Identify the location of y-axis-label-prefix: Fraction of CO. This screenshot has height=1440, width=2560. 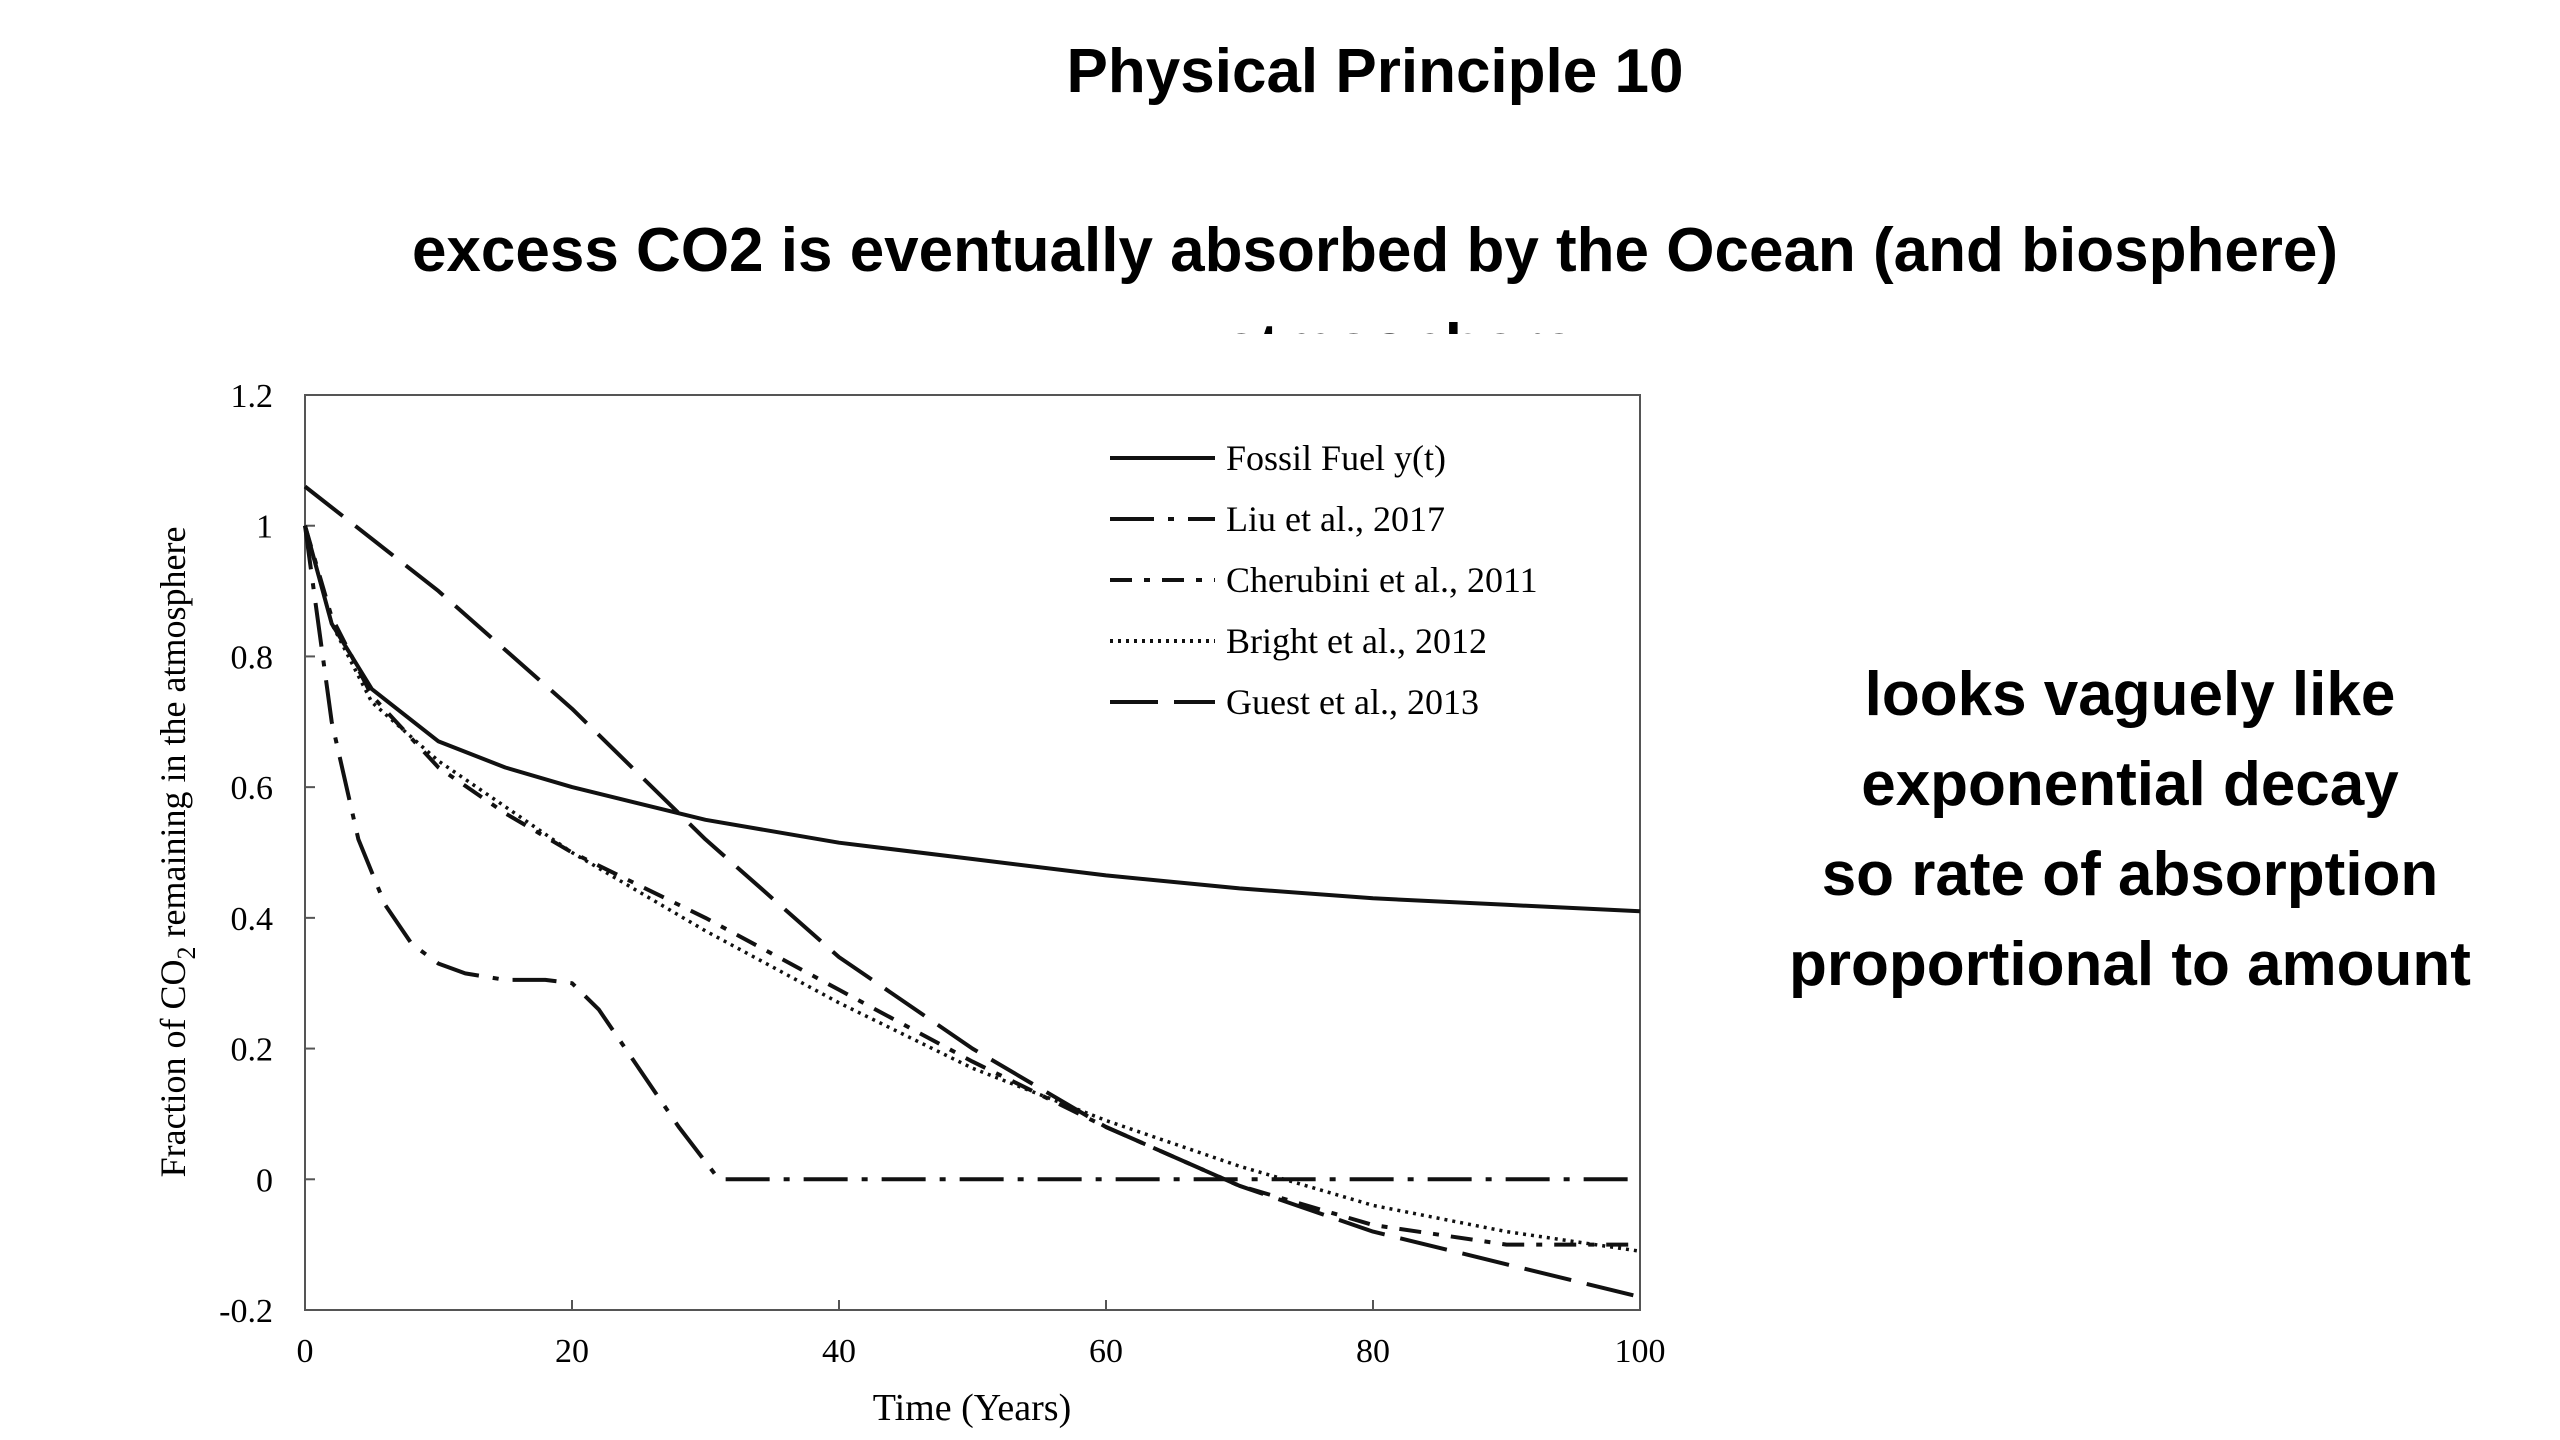
(173, 1068).